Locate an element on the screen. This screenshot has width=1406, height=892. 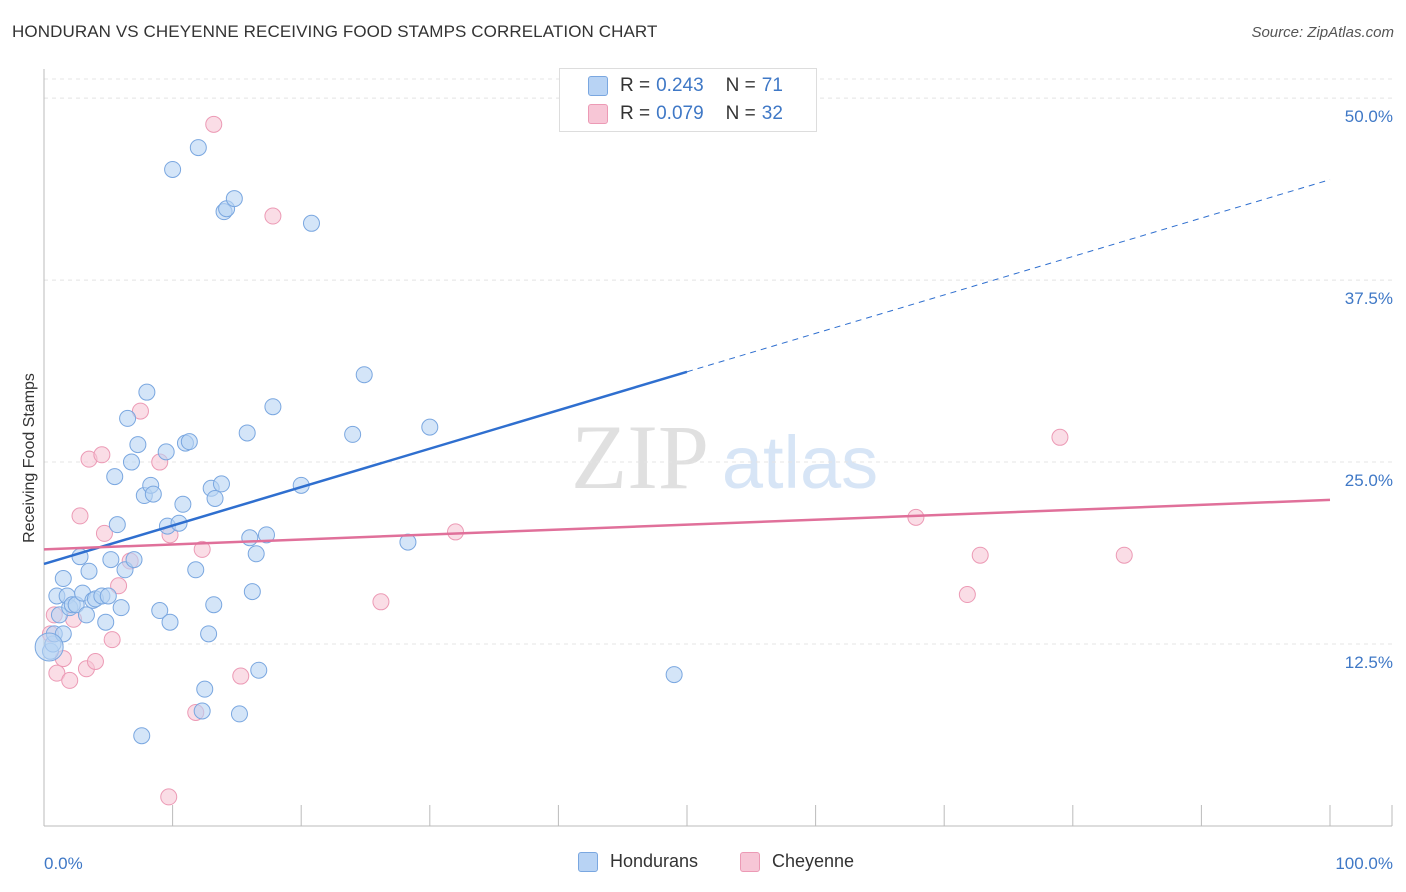
y-tick-label: 12.5% is located at coordinates (1369, 662).